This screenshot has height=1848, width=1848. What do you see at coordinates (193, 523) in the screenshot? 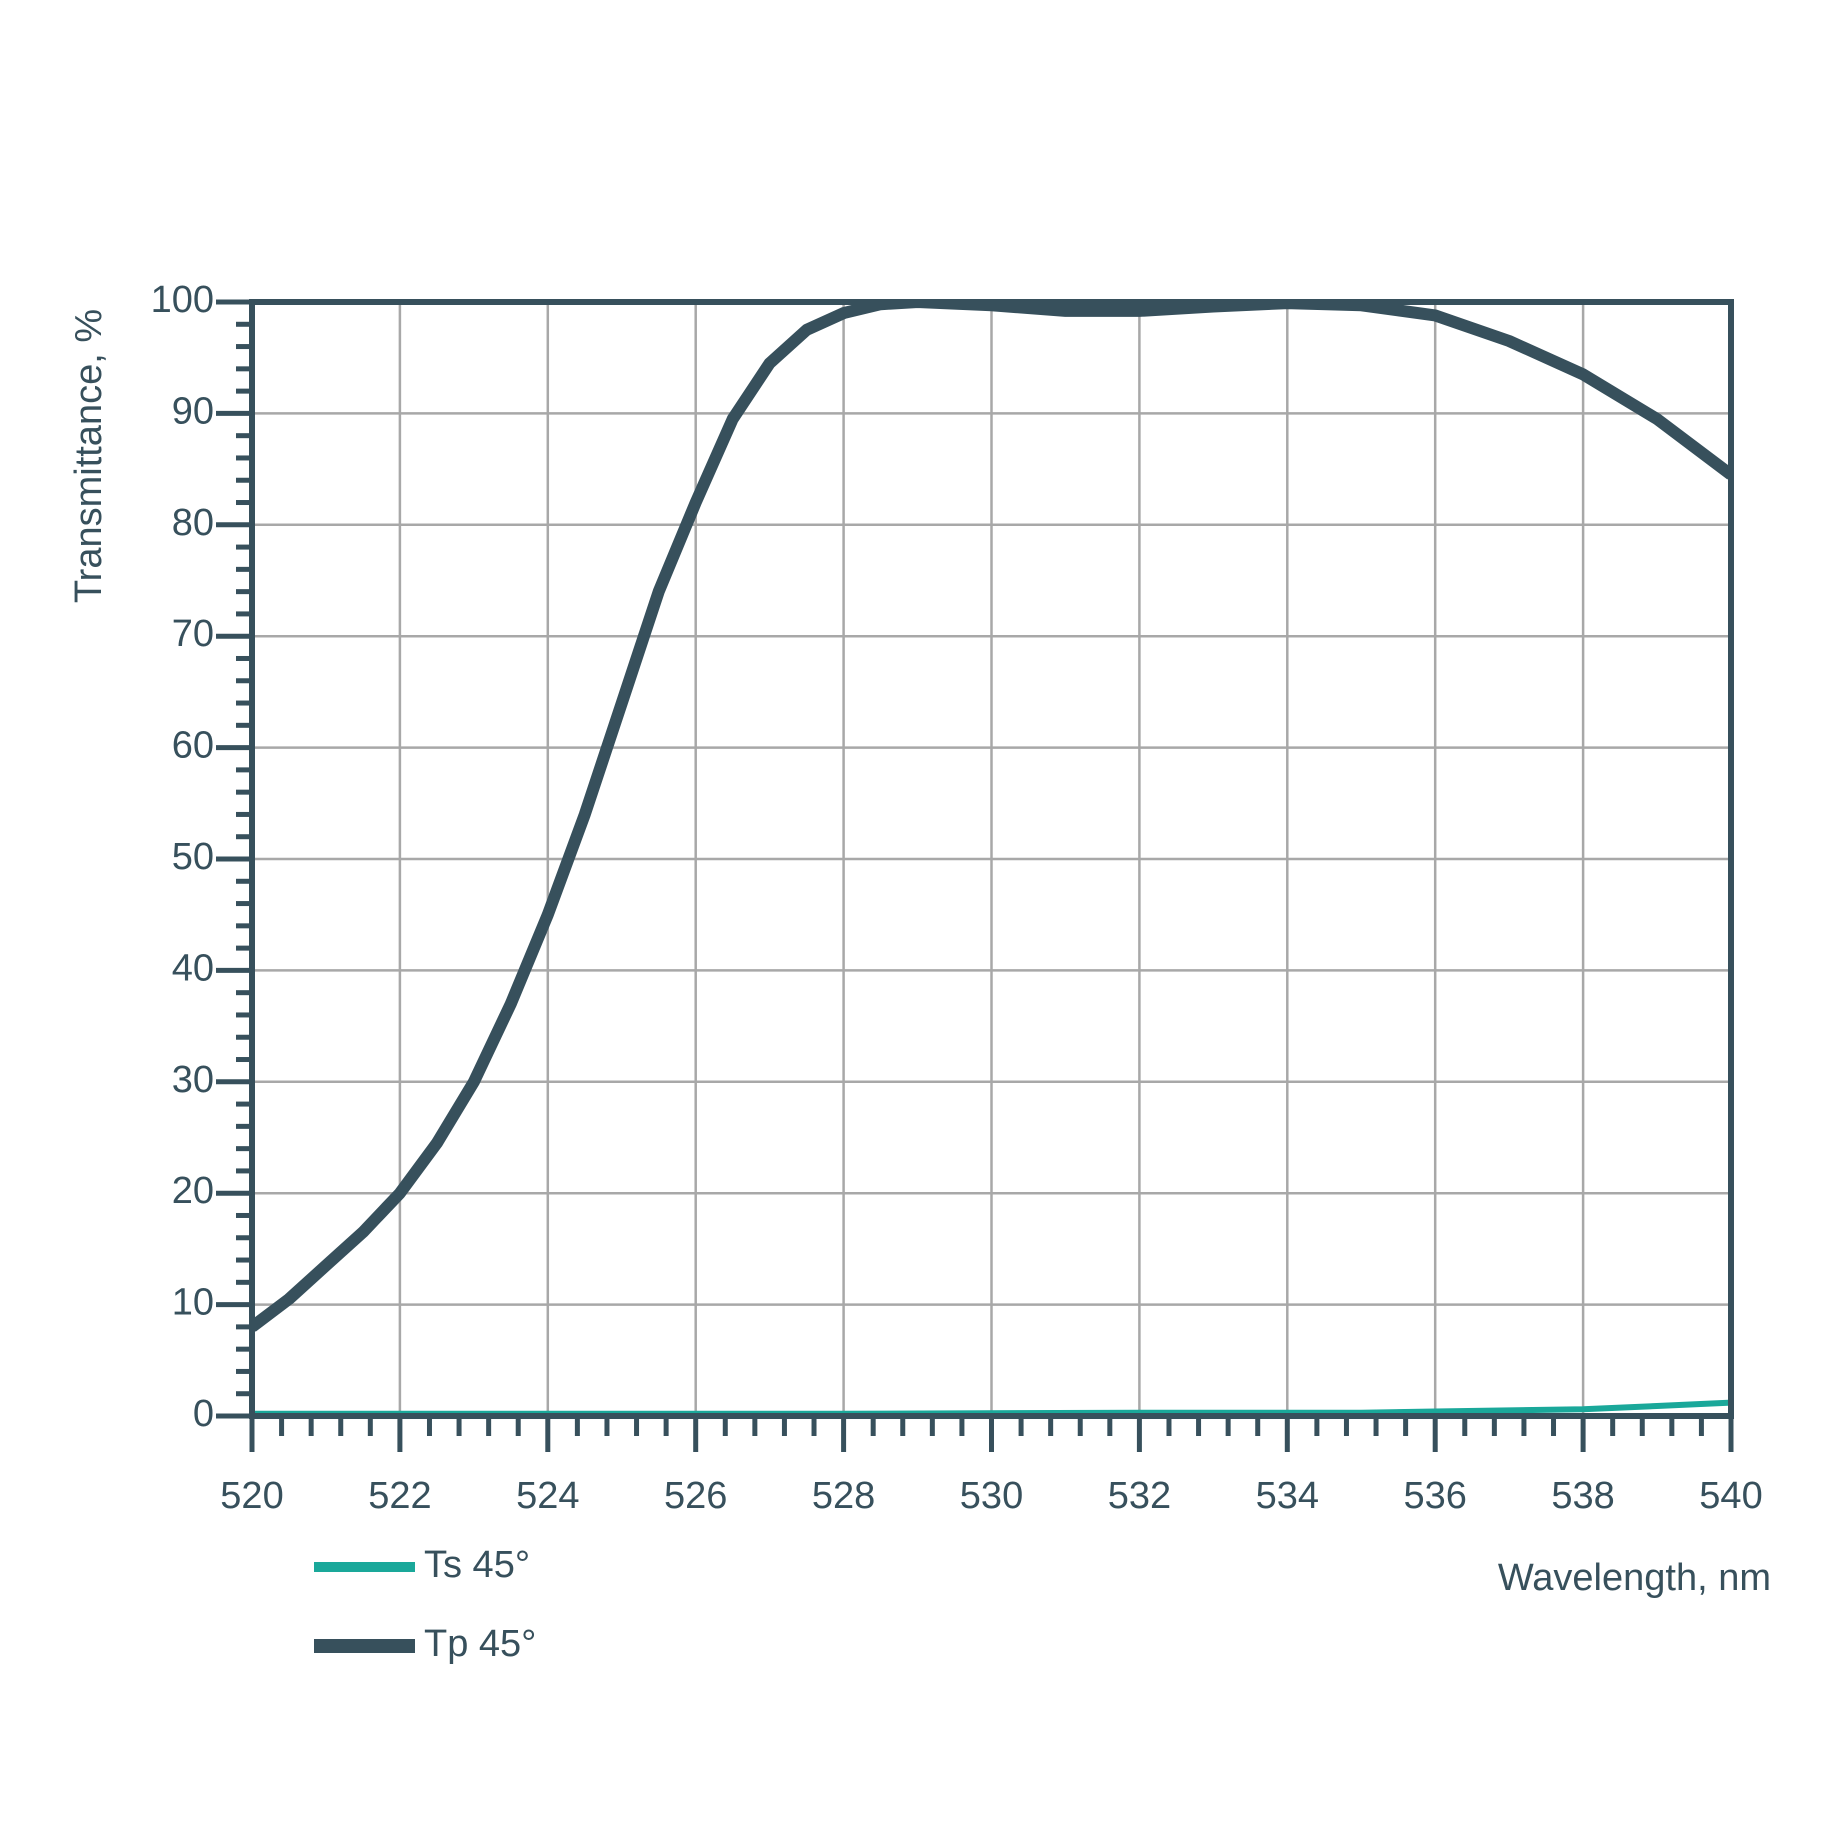
I see `y-tick-label: 80` at bounding box center [193, 523].